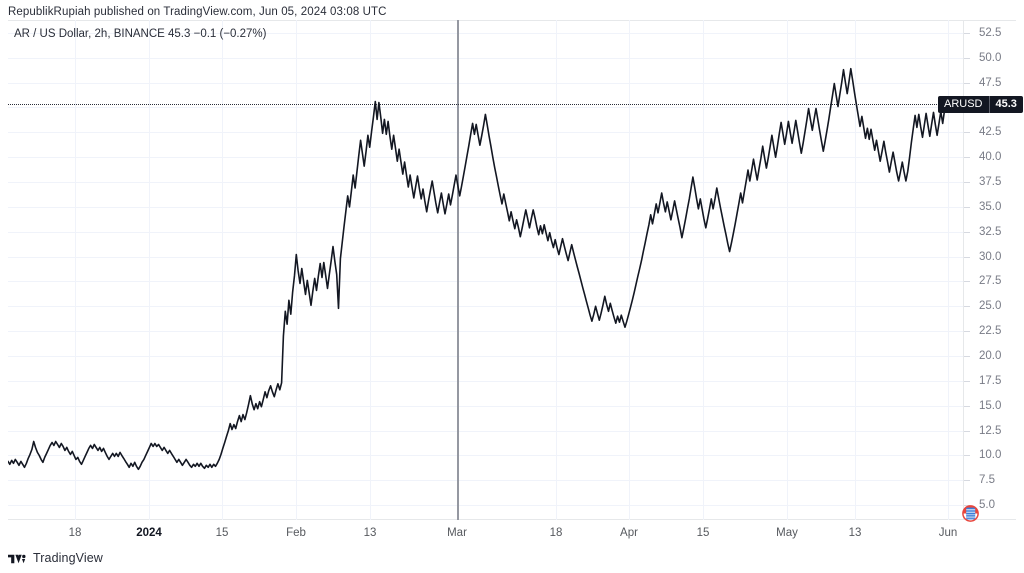 This screenshot has height=573, width=1024. Describe the element at coordinates (989, 104) in the screenshot. I see `price-badge-separator` at that location.